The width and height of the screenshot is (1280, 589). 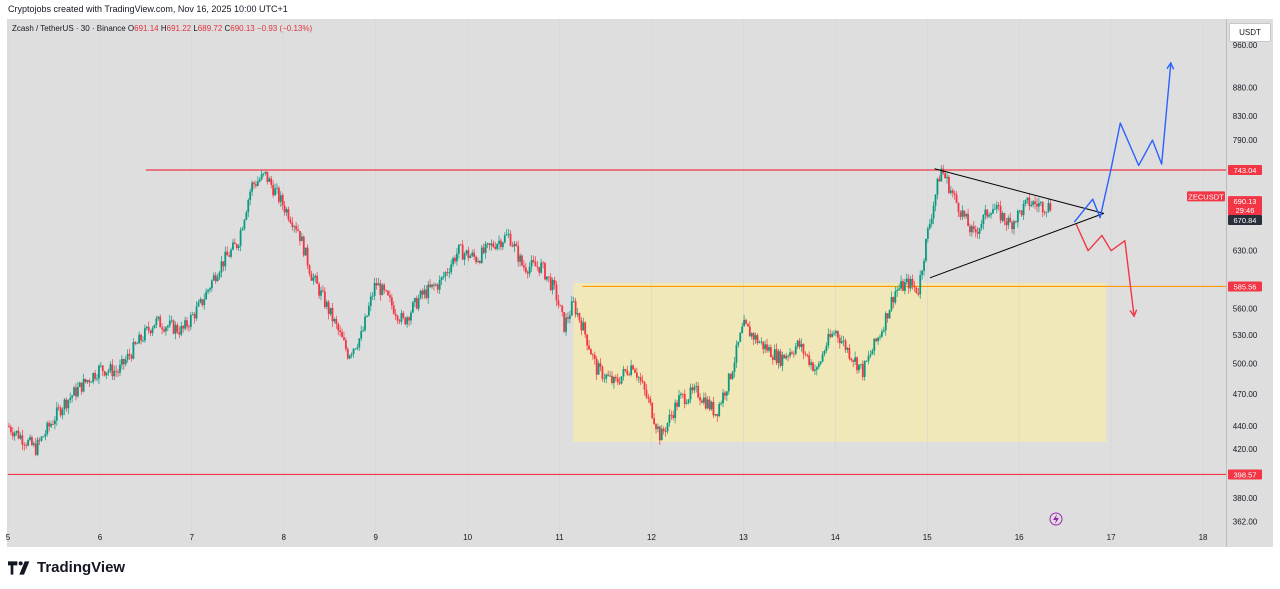 I want to click on price-badge-countdown, so click(x=1245, y=210).